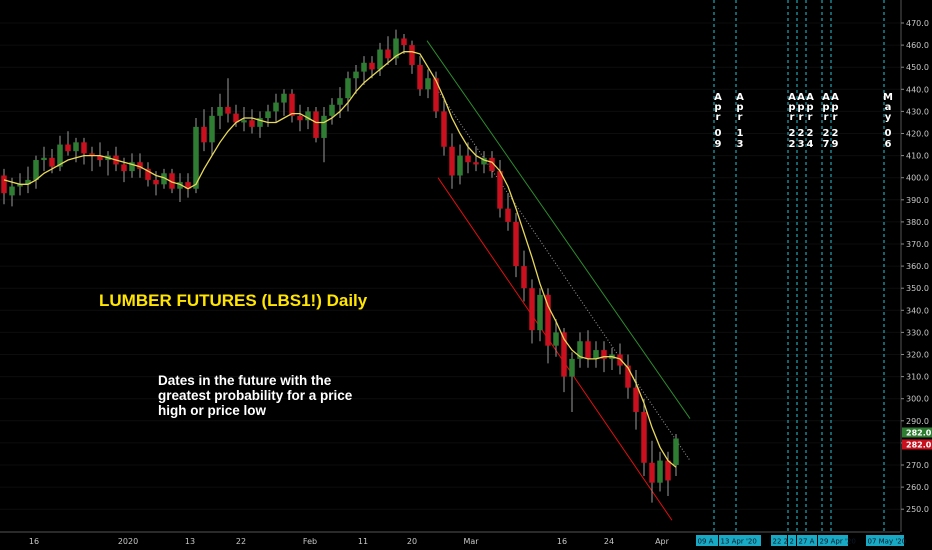 The height and width of the screenshot is (550, 932). Describe the element at coordinates (363, 541) in the screenshot. I see `time-tick-label: 11` at that location.